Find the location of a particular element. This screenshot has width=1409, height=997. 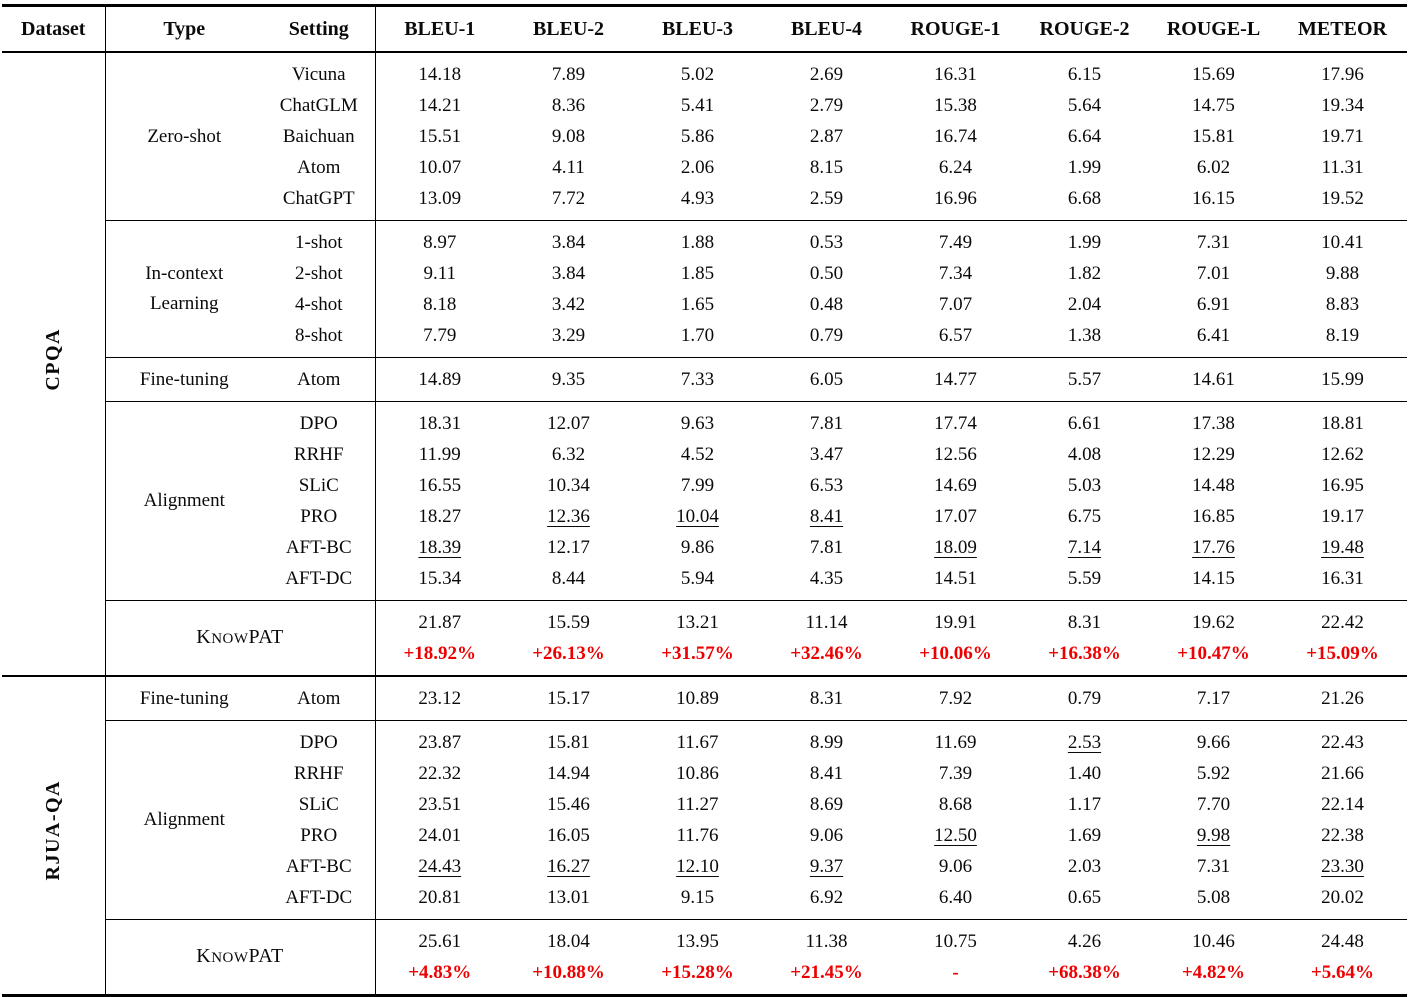

metric-value: 9.15 is located at coordinates (697, 897).